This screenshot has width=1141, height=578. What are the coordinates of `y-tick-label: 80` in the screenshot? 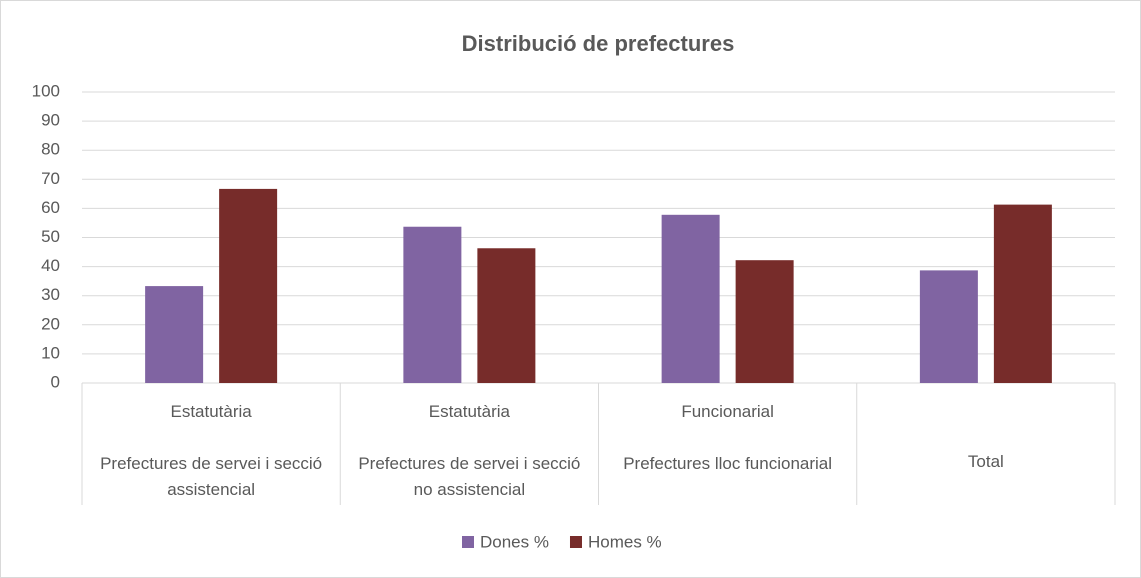 It's located at (50, 149).